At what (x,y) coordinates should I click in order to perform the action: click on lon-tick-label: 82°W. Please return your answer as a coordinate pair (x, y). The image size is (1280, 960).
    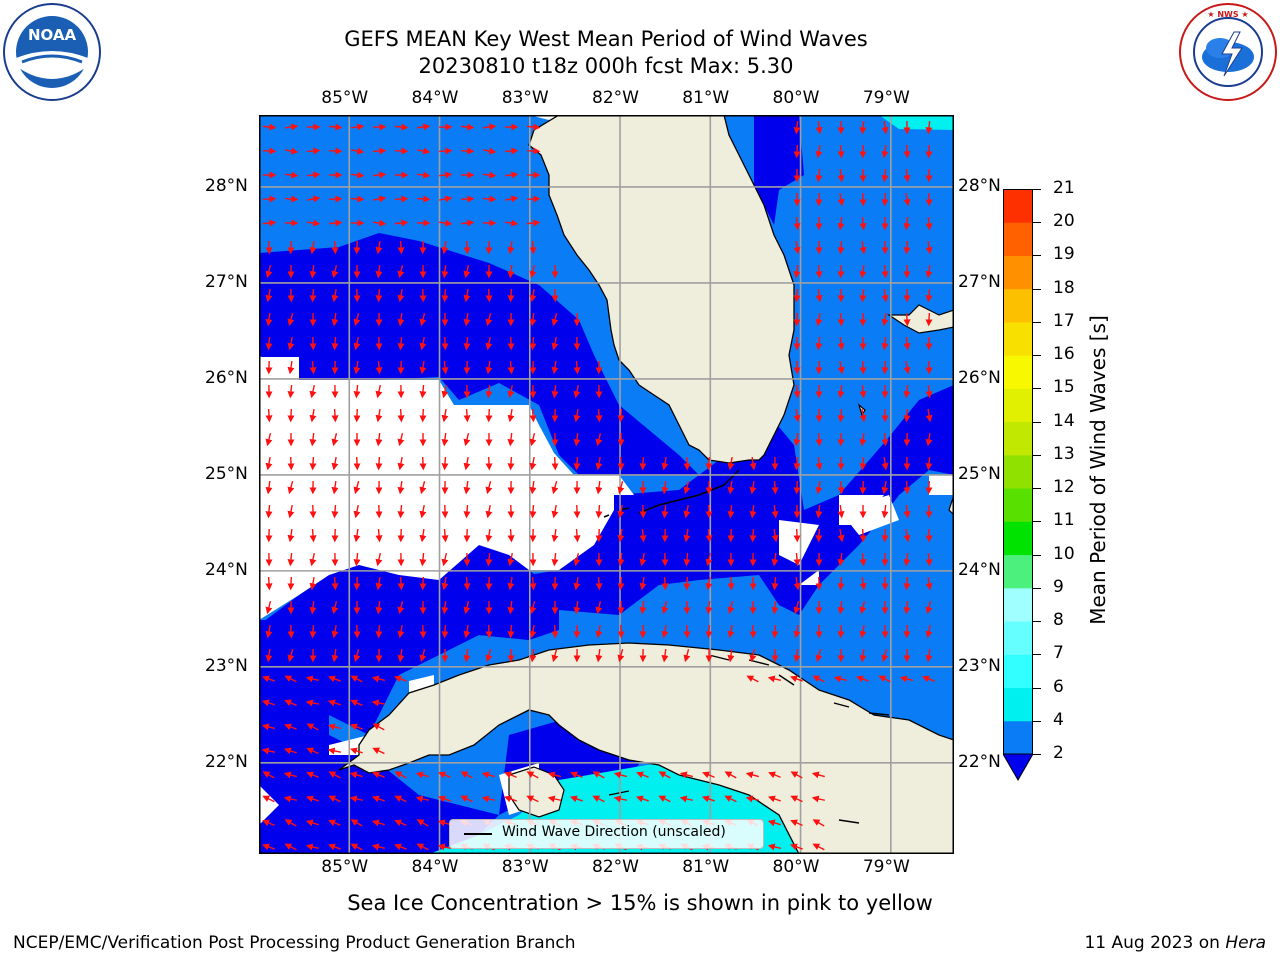
    Looking at the image, I should click on (615, 867).